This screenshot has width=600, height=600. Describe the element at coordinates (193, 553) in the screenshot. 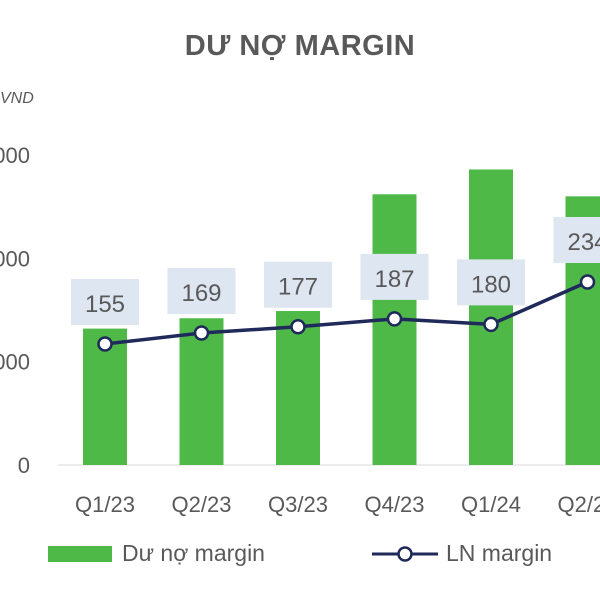

I see `legend-bar-label: Dư nợ margin` at that location.